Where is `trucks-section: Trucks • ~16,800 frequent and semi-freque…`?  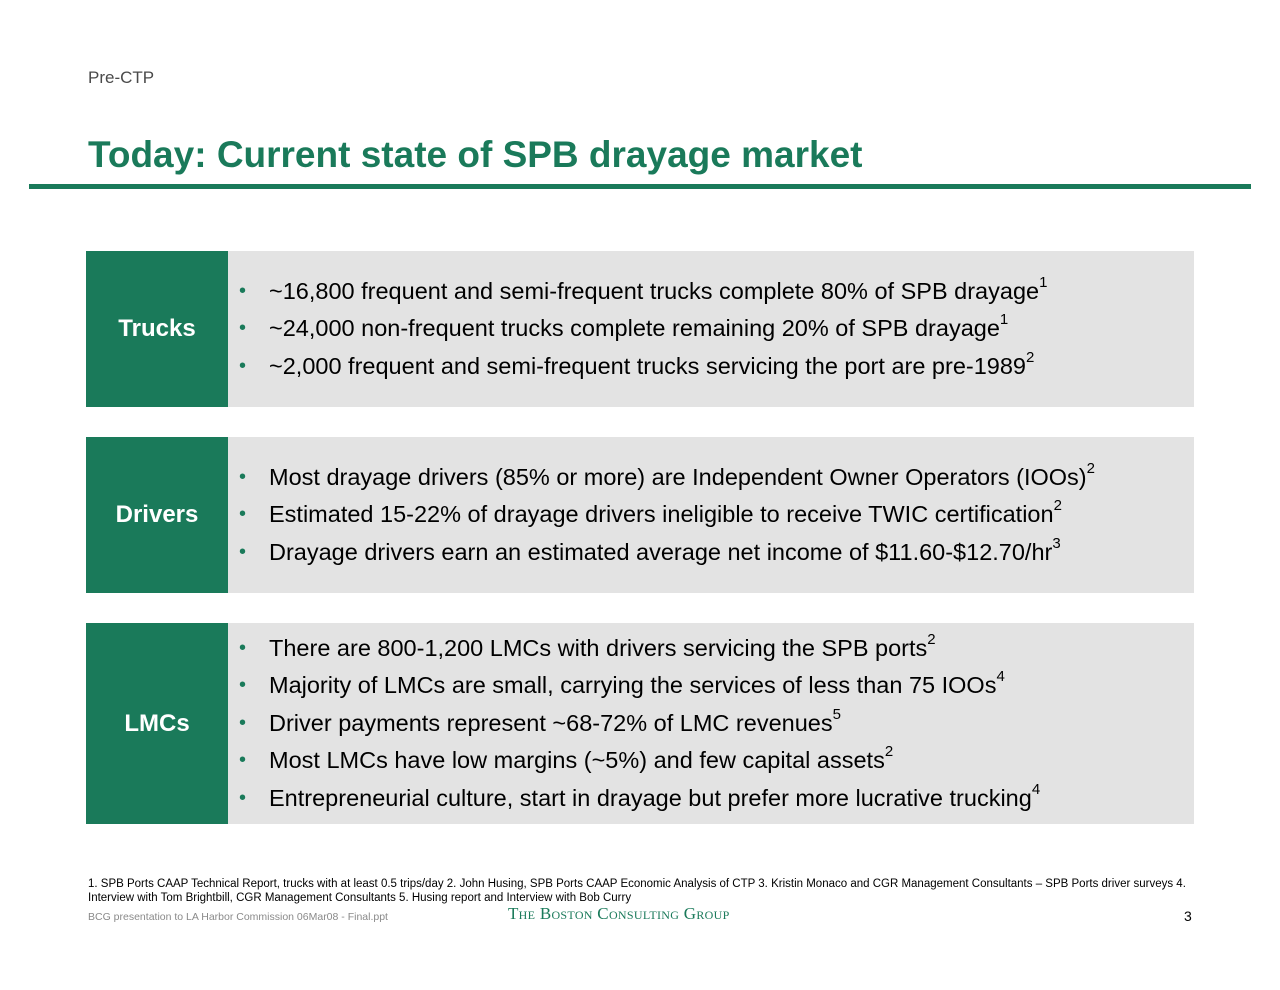 trucks-section: Trucks • ~16,800 frequent and semi-freque… is located at coordinates (640, 329).